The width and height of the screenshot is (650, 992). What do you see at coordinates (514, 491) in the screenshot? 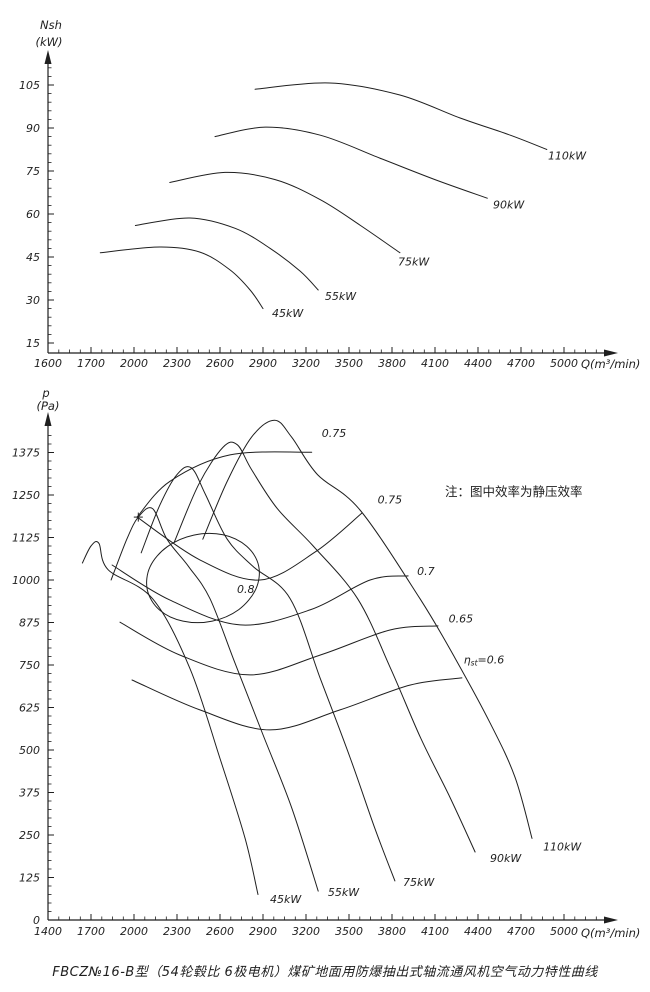
I see `note-text: 注：图中效率为静压效率` at bounding box center [514, 491].